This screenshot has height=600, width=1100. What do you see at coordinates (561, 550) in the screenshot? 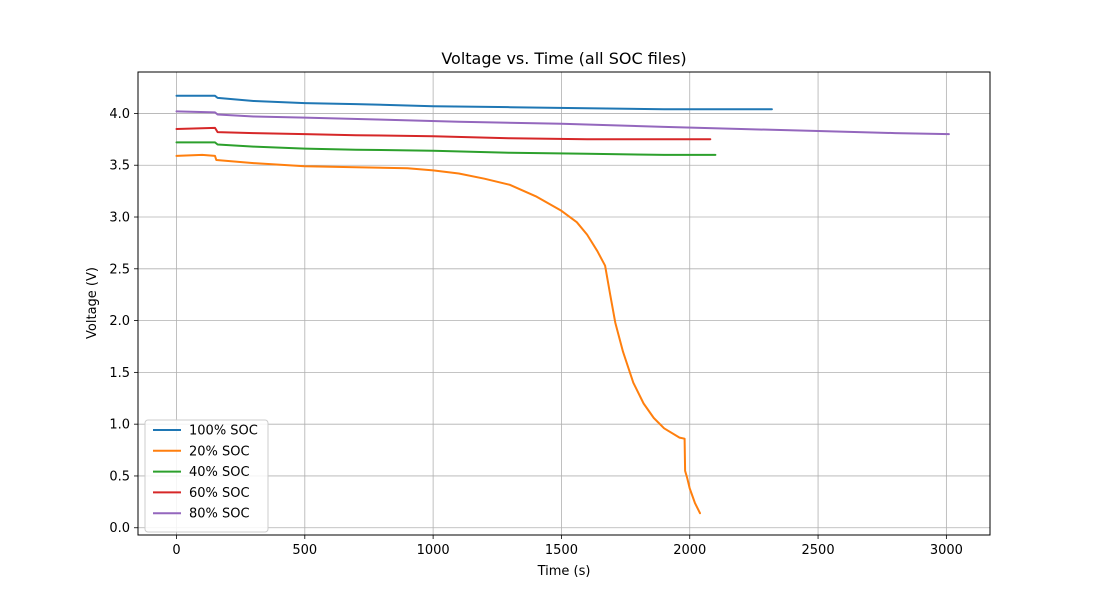
I see `x-tick-label: 1500` at bounding box center [561, 550].